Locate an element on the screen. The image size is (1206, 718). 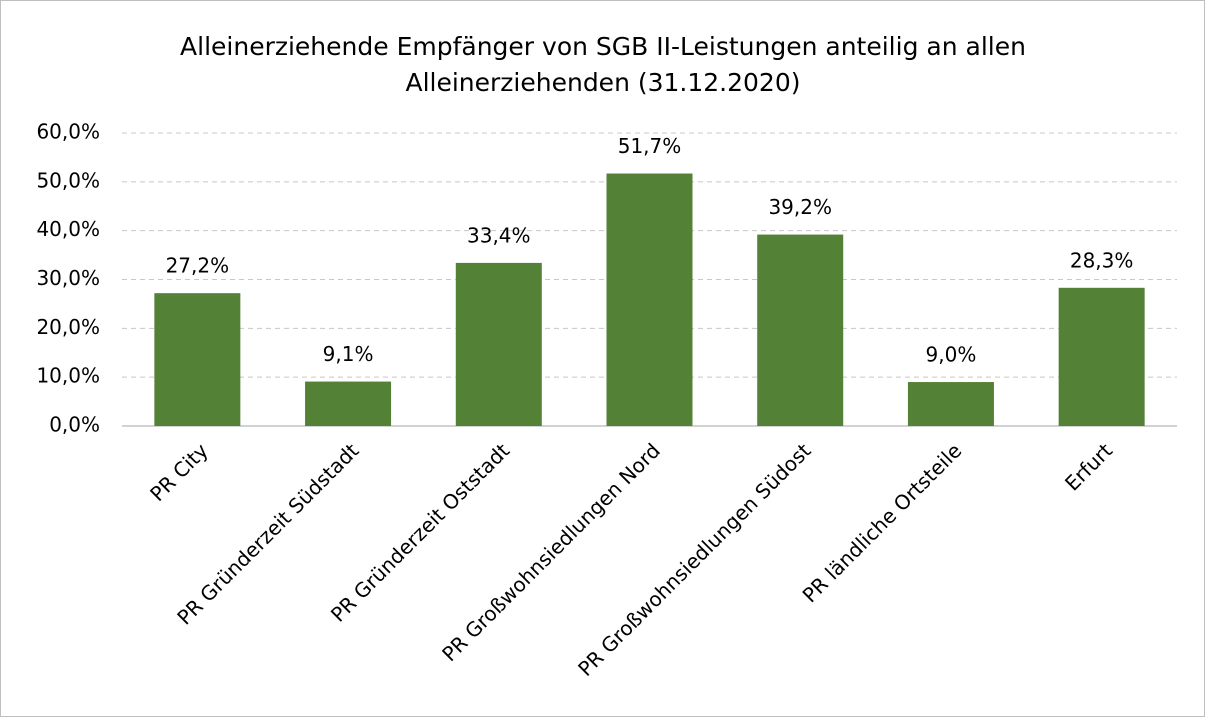
y-tick-label: 30,0% is located at coordinates (68, 278).